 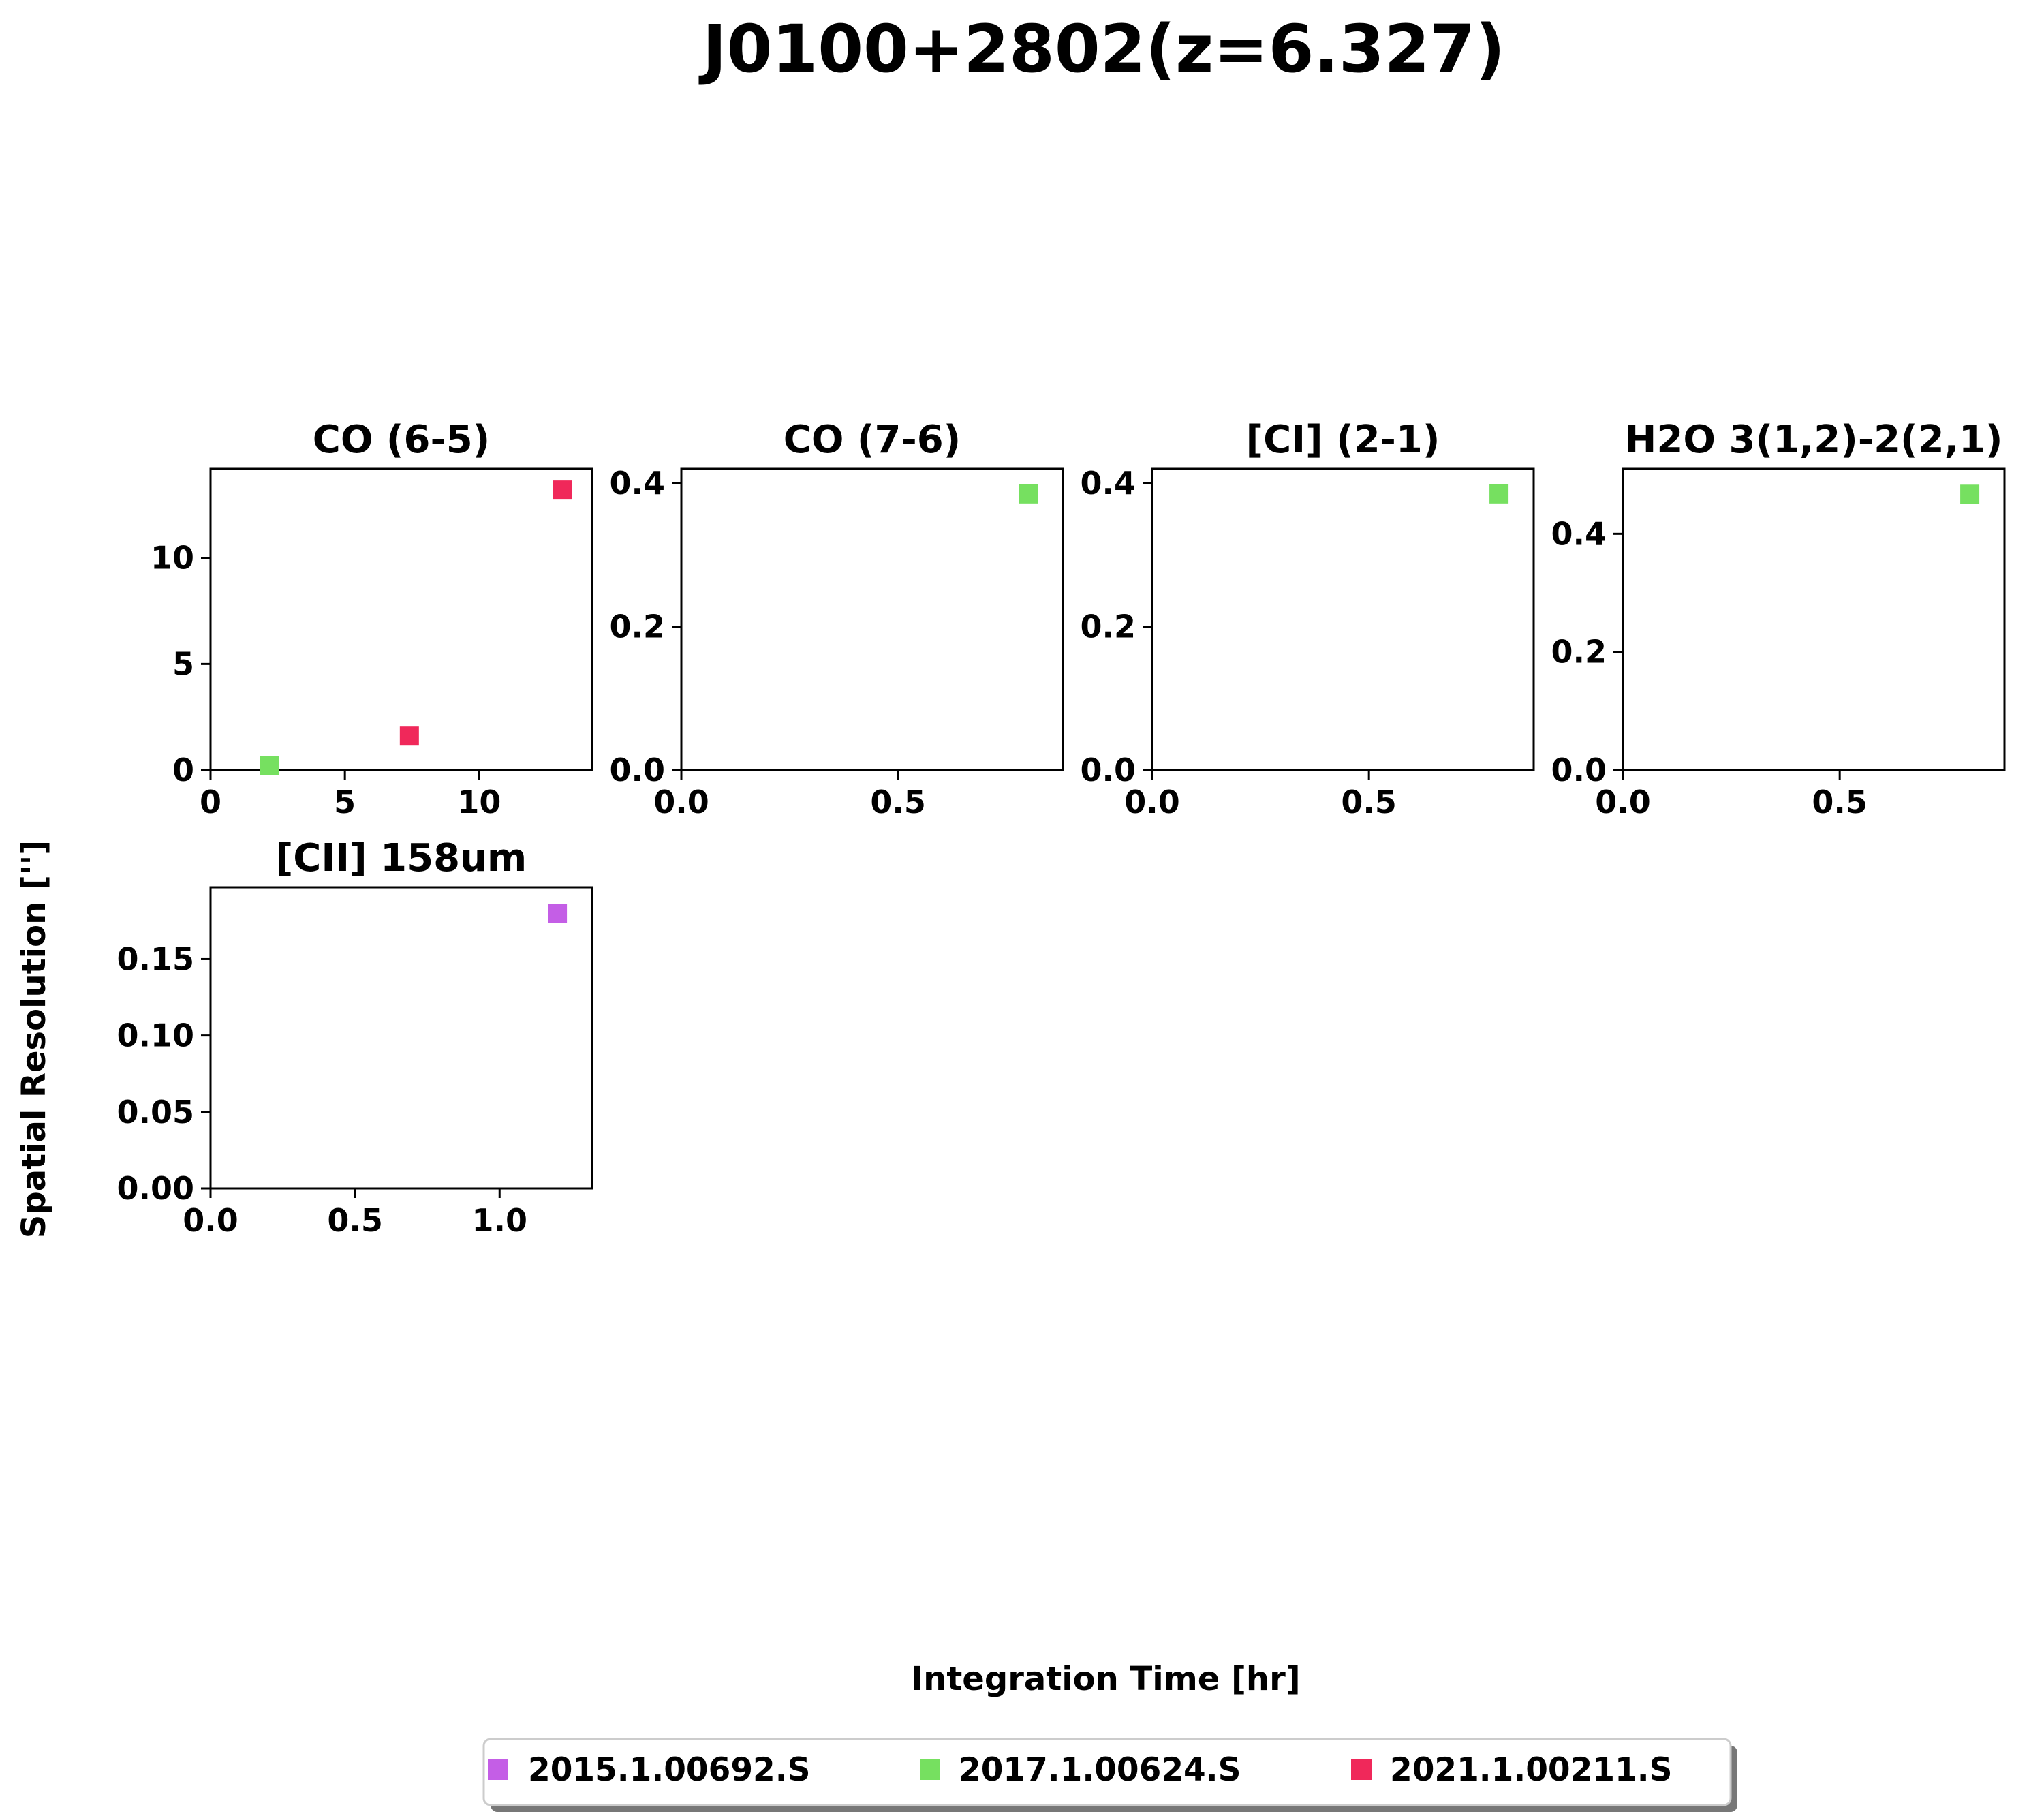 What do you see at coordinates (872, 440) in the screenshot?
I see `subplot-title: CO (7-6)` at bounding box center [872, 440].